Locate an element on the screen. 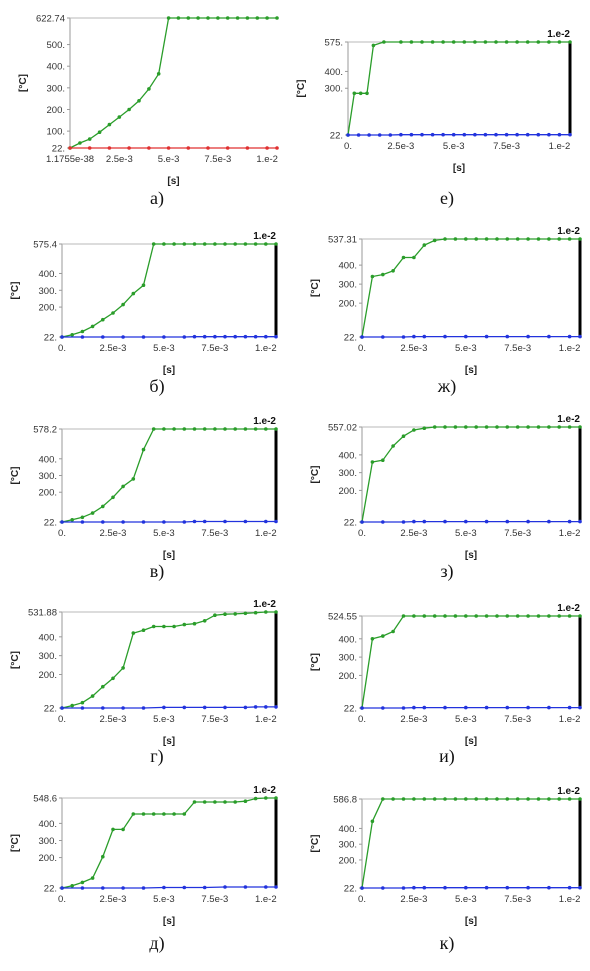  panel-caption: е) is located at coordinates (447, 198).